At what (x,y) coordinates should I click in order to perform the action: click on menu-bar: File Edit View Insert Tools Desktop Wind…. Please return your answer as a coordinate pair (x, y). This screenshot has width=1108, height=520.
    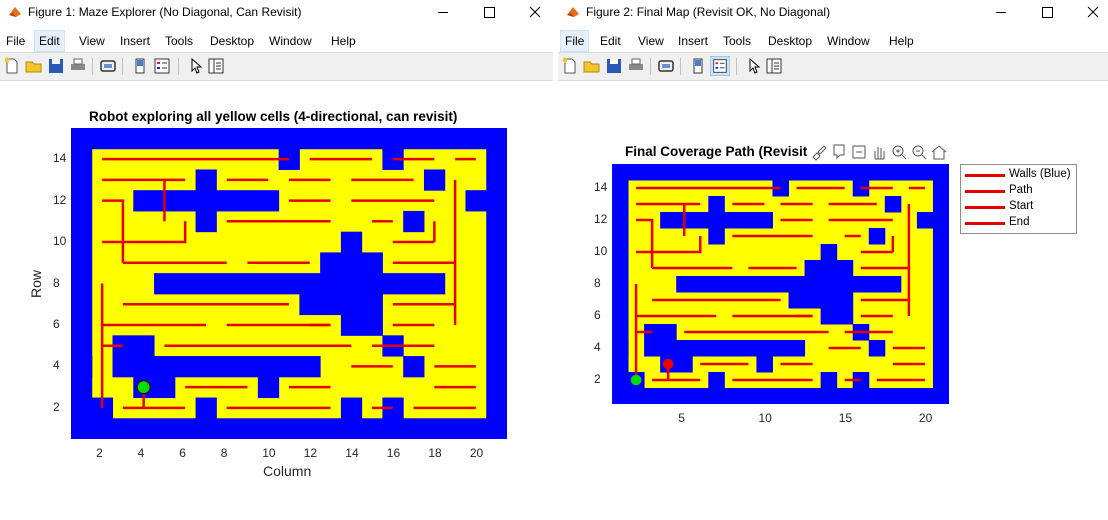
    Looking at the image, I should click on (833, 40).